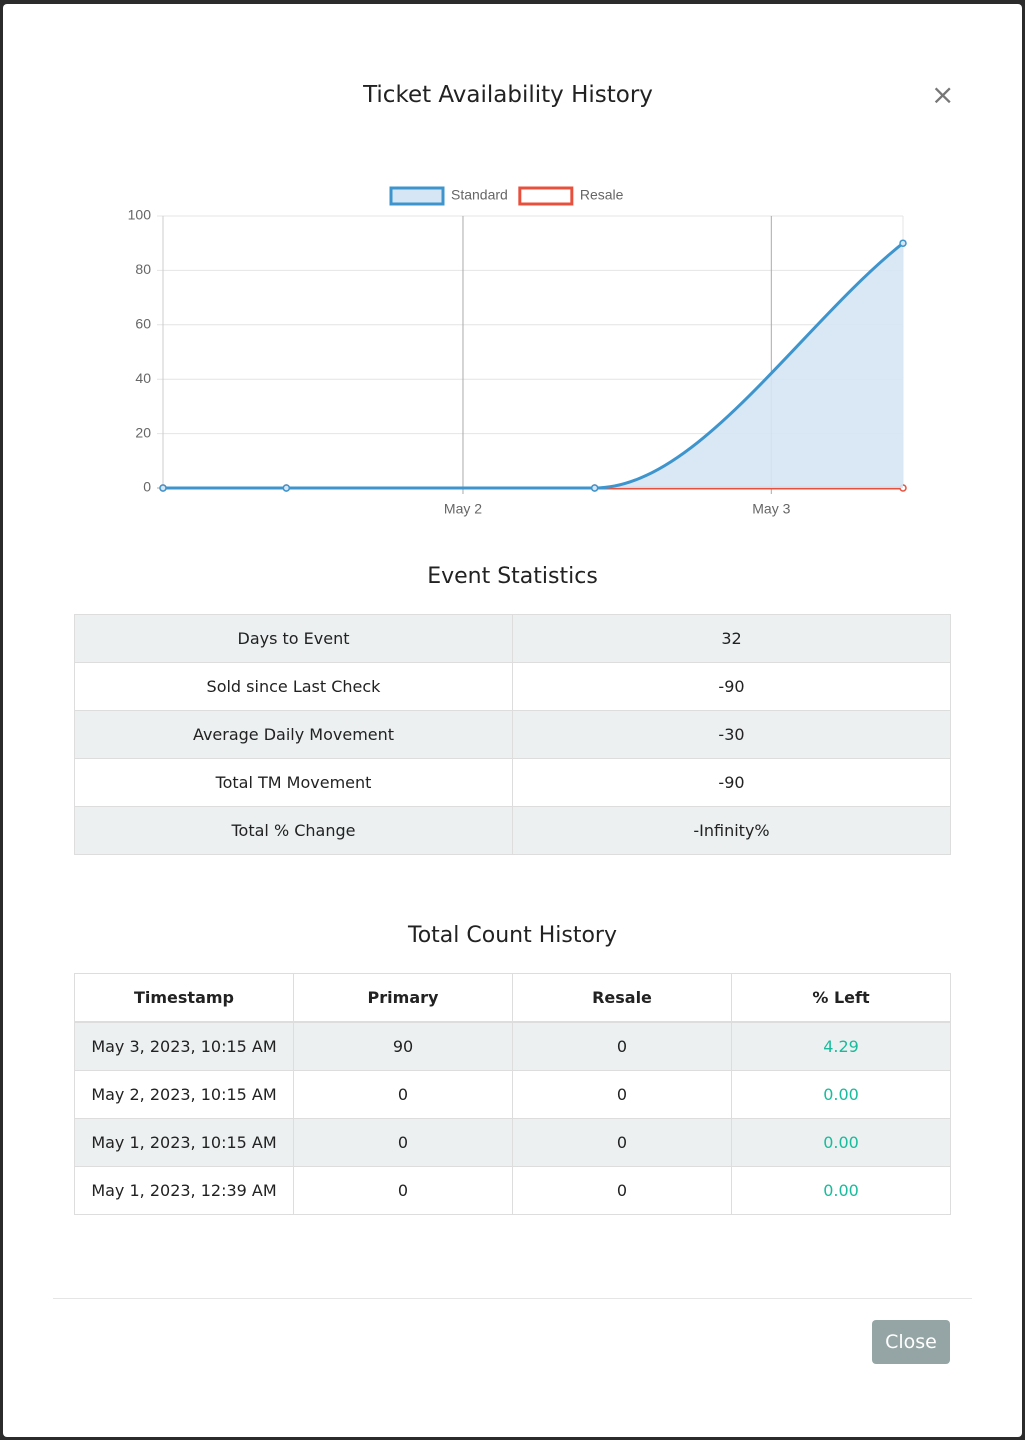 The image size is (1025, 1440). I want to click on close-button: Close, so click(911, 1342).